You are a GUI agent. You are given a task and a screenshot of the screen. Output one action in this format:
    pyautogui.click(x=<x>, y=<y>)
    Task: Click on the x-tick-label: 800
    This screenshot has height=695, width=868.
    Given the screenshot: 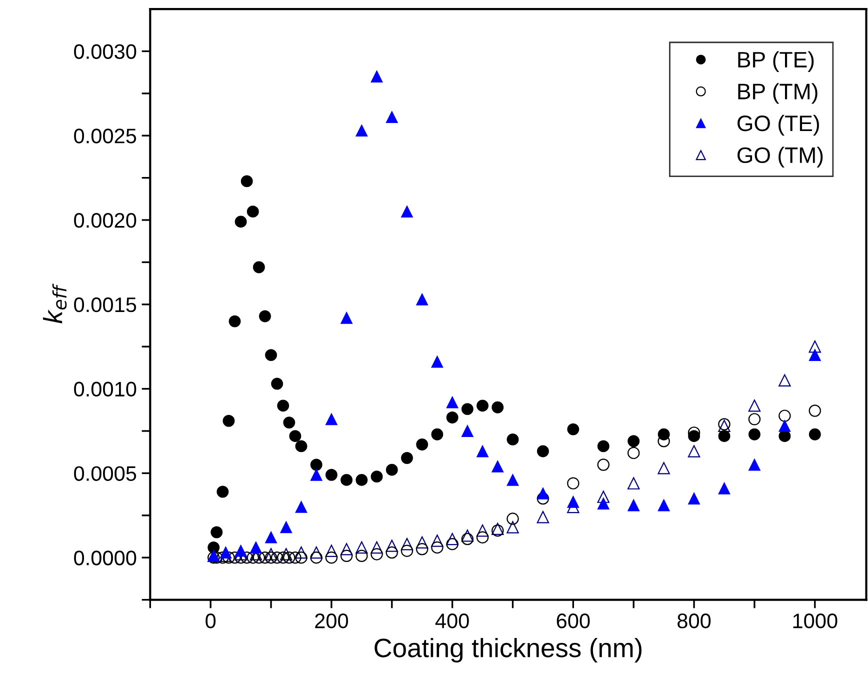 What is the action you would take?
    pyautogui.click(x=694, y=621)
    